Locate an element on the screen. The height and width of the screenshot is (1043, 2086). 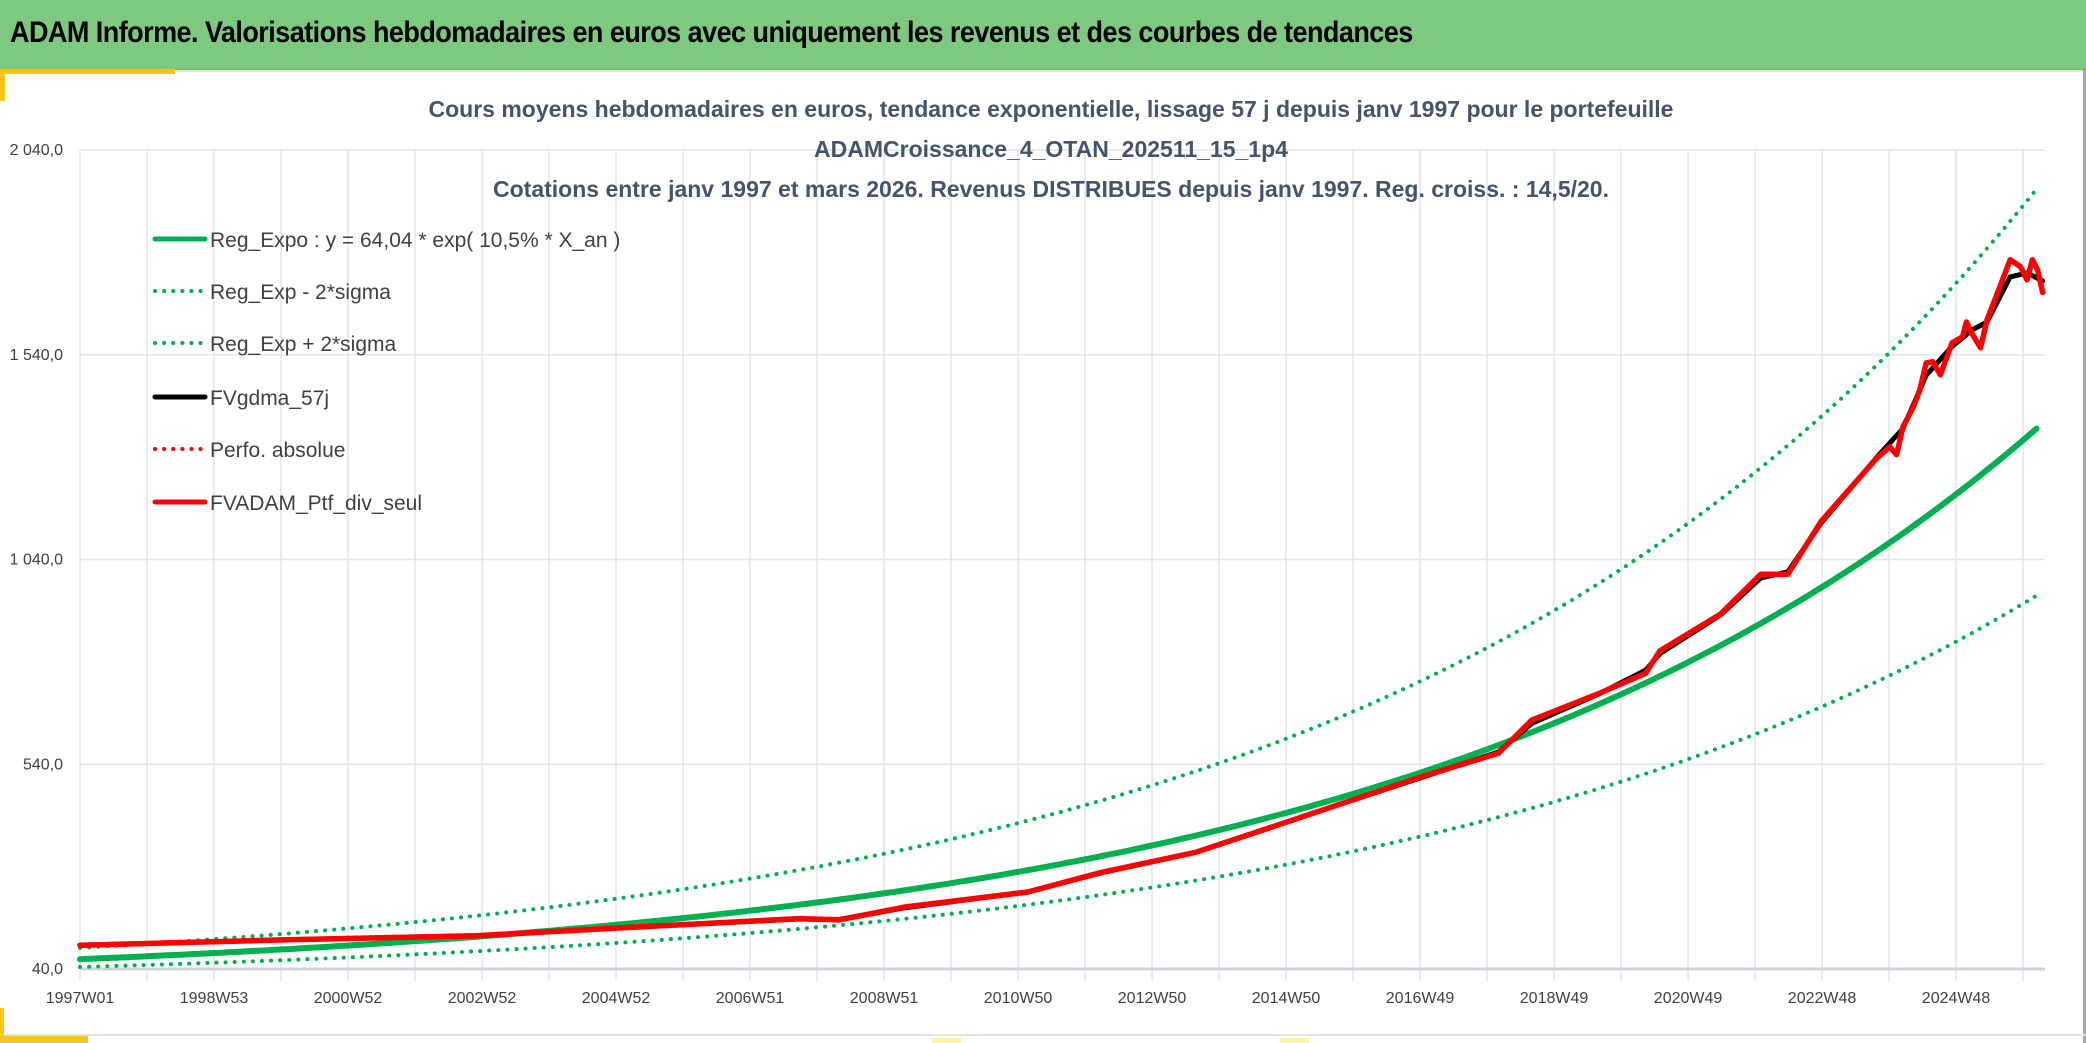
x-tick-label: 2002W52 is located at coordinates (482, 998).